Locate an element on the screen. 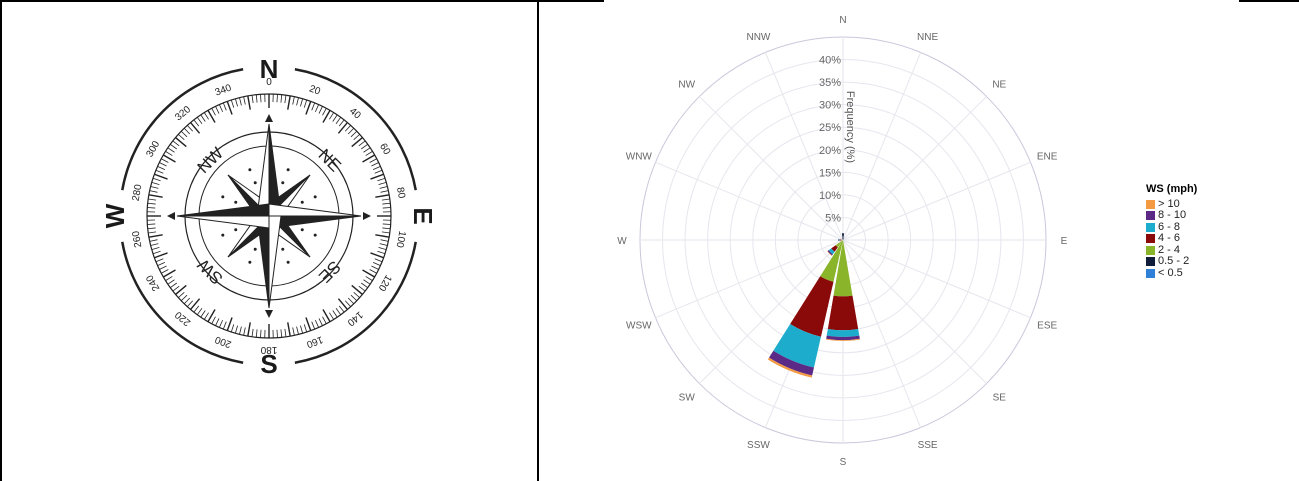  legend-label: 6 - 8 is located at coordinates (1169, 226).